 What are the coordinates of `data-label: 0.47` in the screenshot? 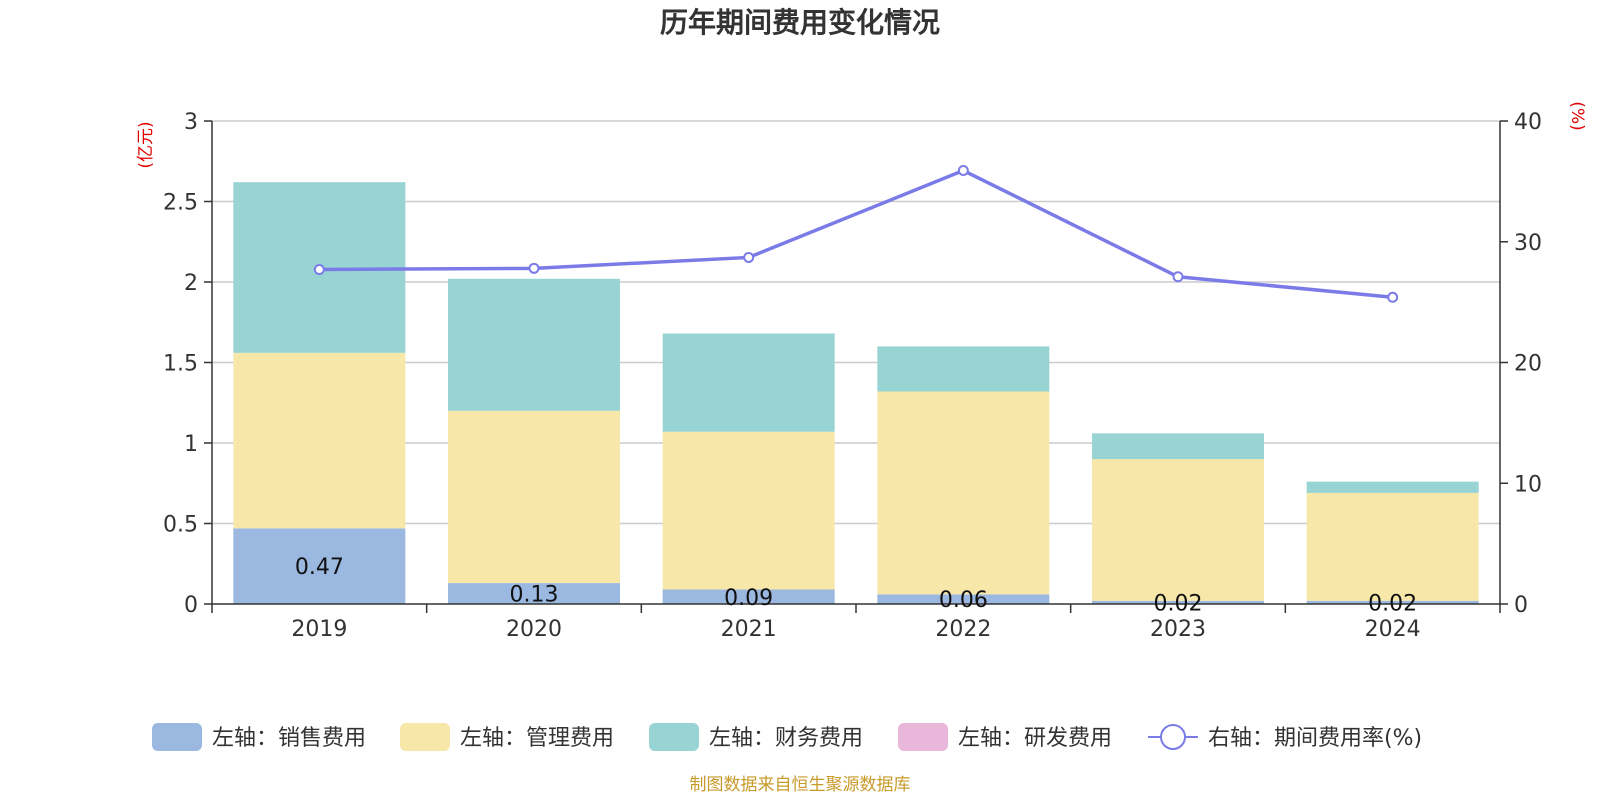 It's located at (319, 567).